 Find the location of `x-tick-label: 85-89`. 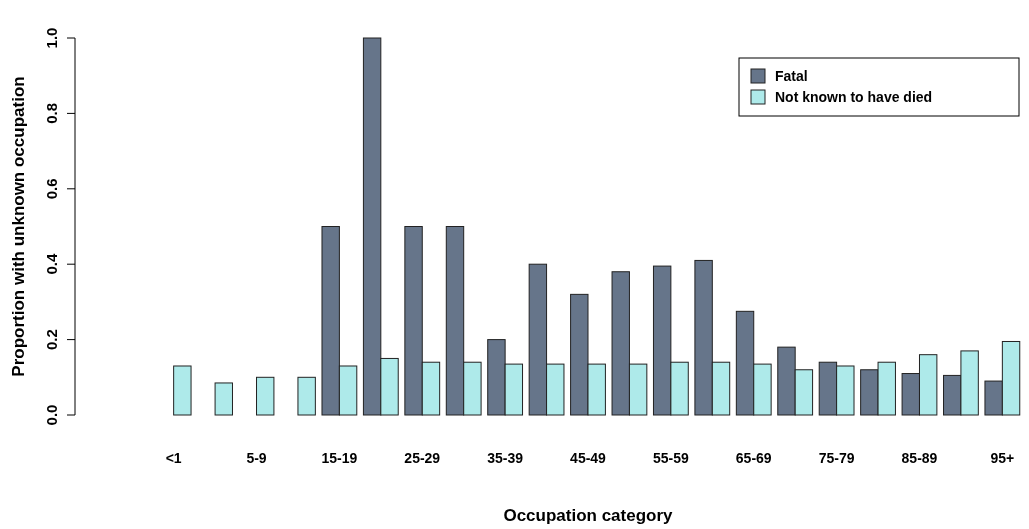

x-tick-label: 85-89 is located at coordinates (919, 458).